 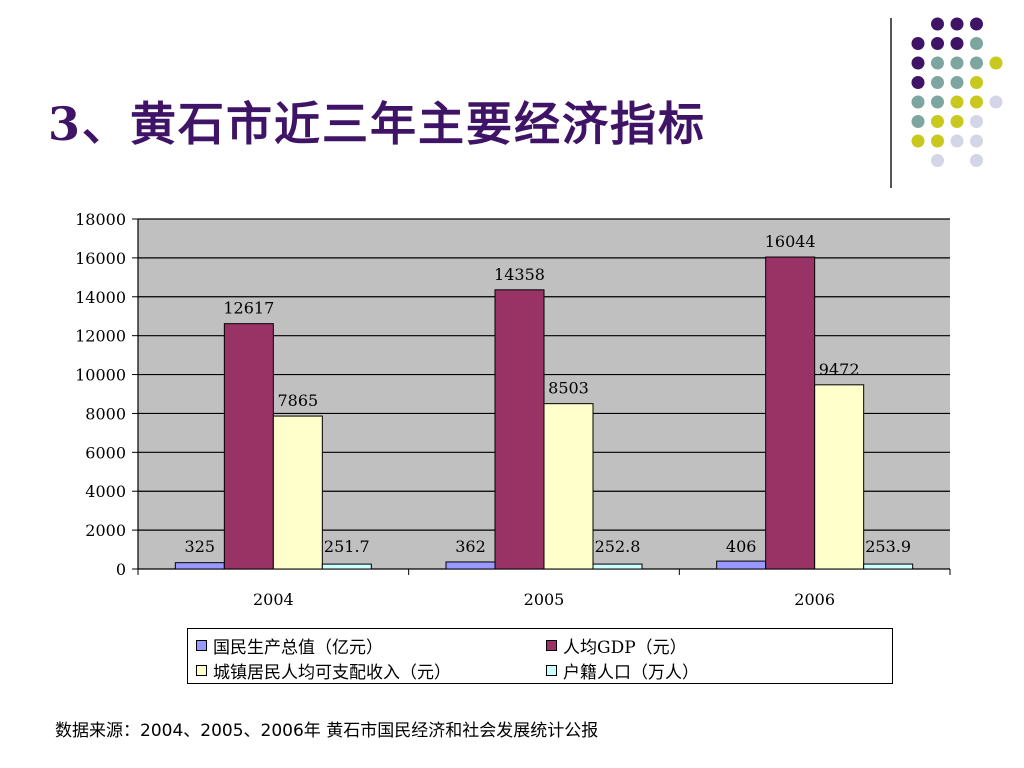 What do you see at coordinates (201, 645) in the screenshot?
I see `legend-swatch-gnp` at bounding box center [201, 645].